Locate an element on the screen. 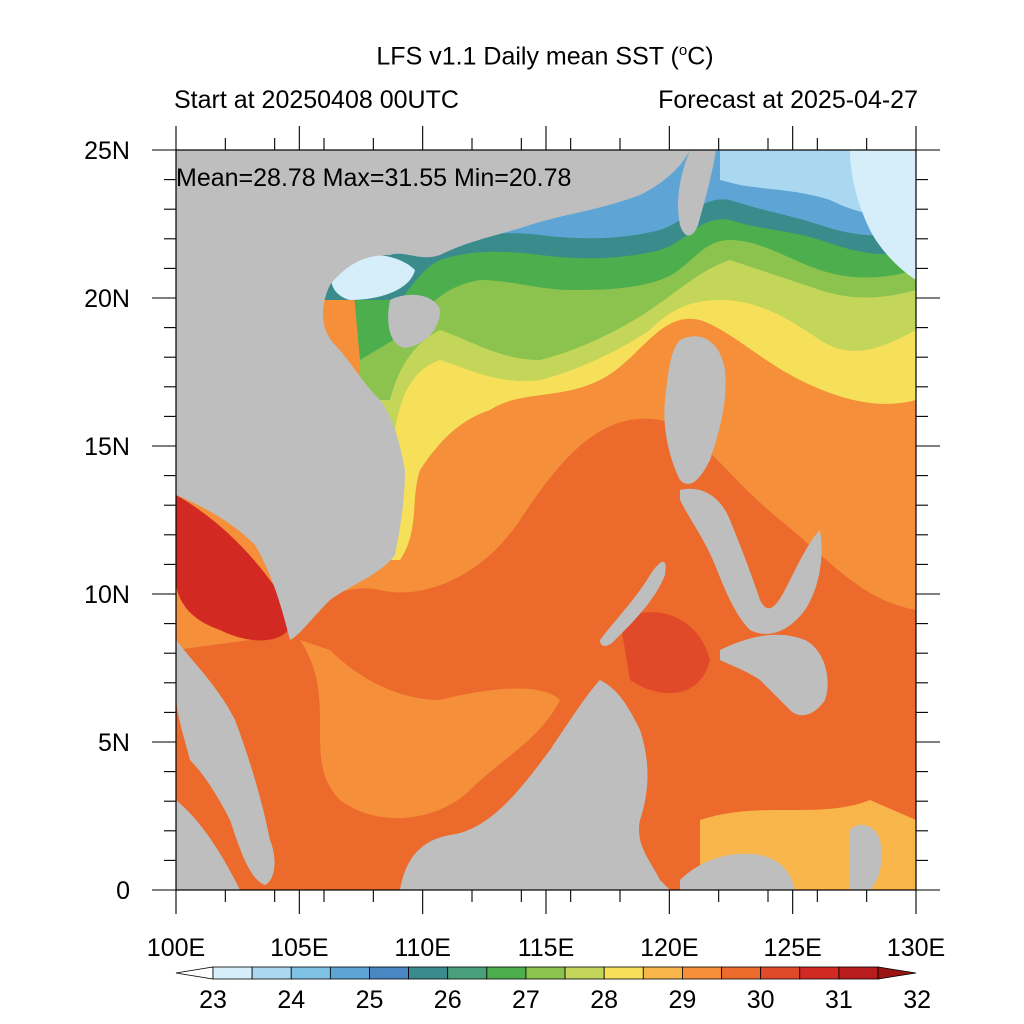 Image resolution: width=1024 pixels, height=1024 pixels. land-hainan is located at coordinates (414, 321).